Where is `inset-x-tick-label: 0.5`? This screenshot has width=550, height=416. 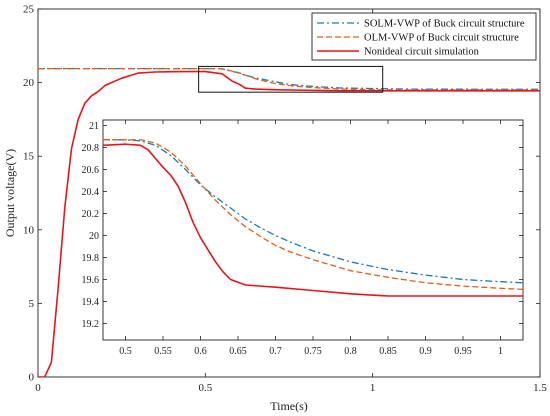 inset-x-tick-label: 0.5 is located at coordinates (125, 351).